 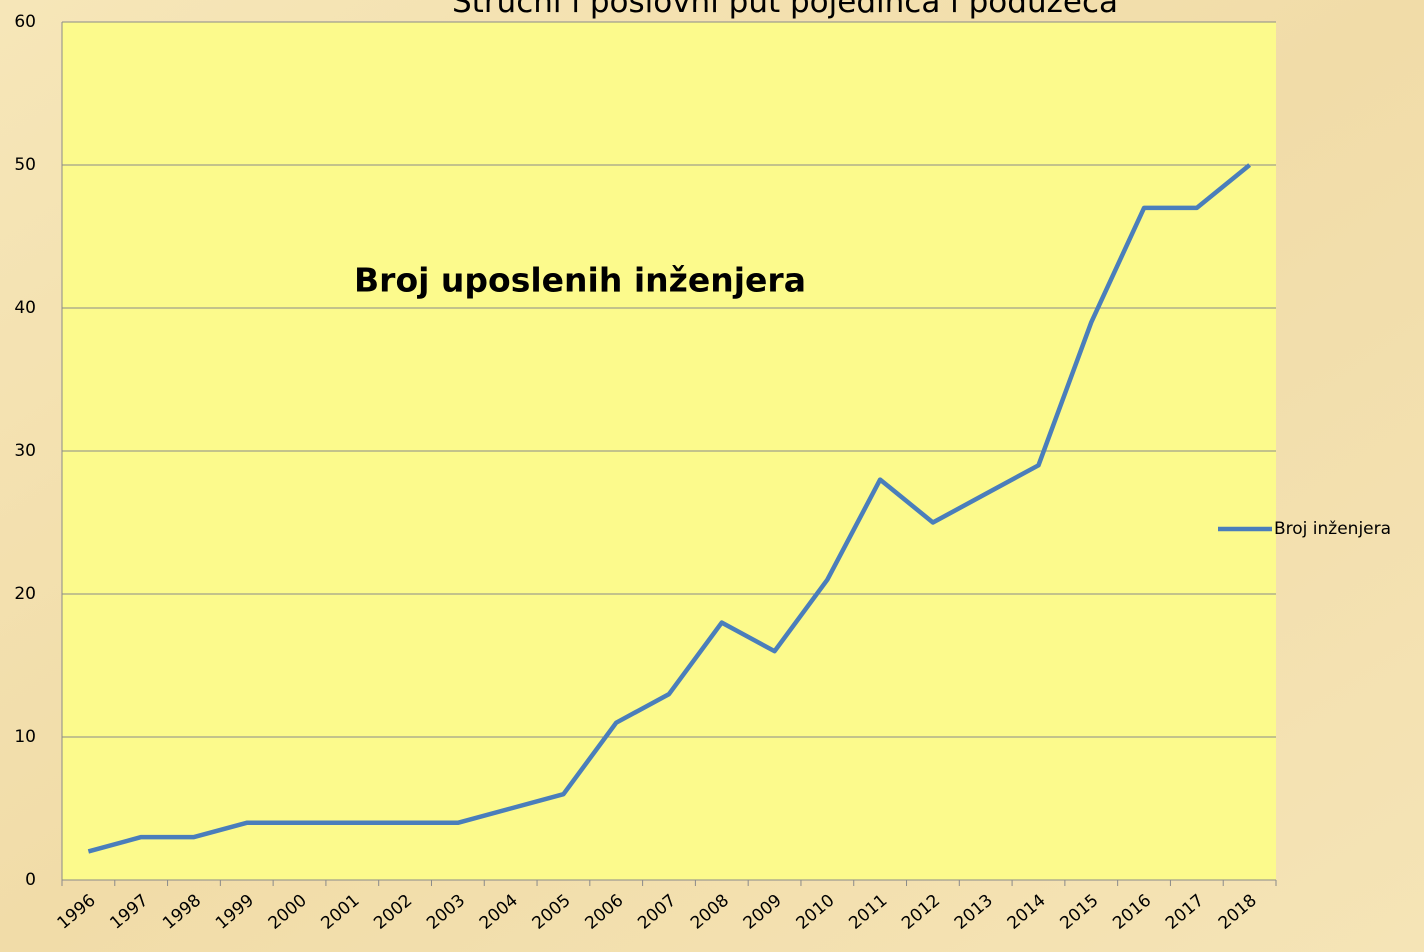 What do you see at coordinates (25, 308) in the screenshot?
I see `y-tick-label: 40` at bounding box center [25, 308].